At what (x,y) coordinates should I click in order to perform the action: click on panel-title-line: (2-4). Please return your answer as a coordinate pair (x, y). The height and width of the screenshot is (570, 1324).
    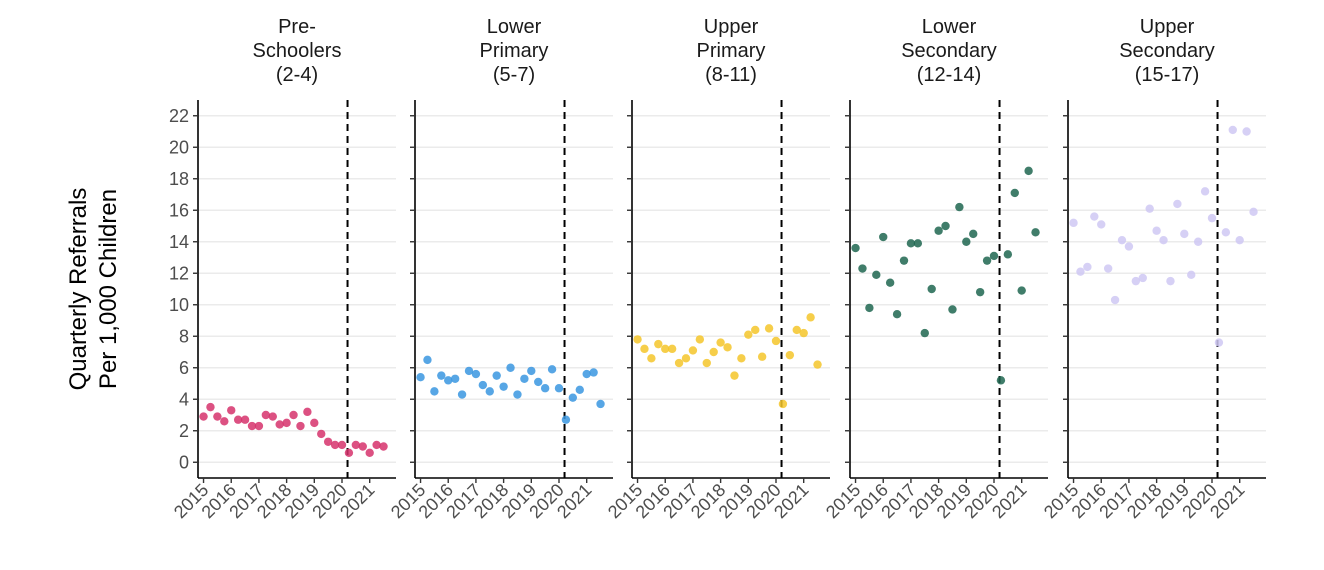
    Looking at the image, I should click on (297, 75).